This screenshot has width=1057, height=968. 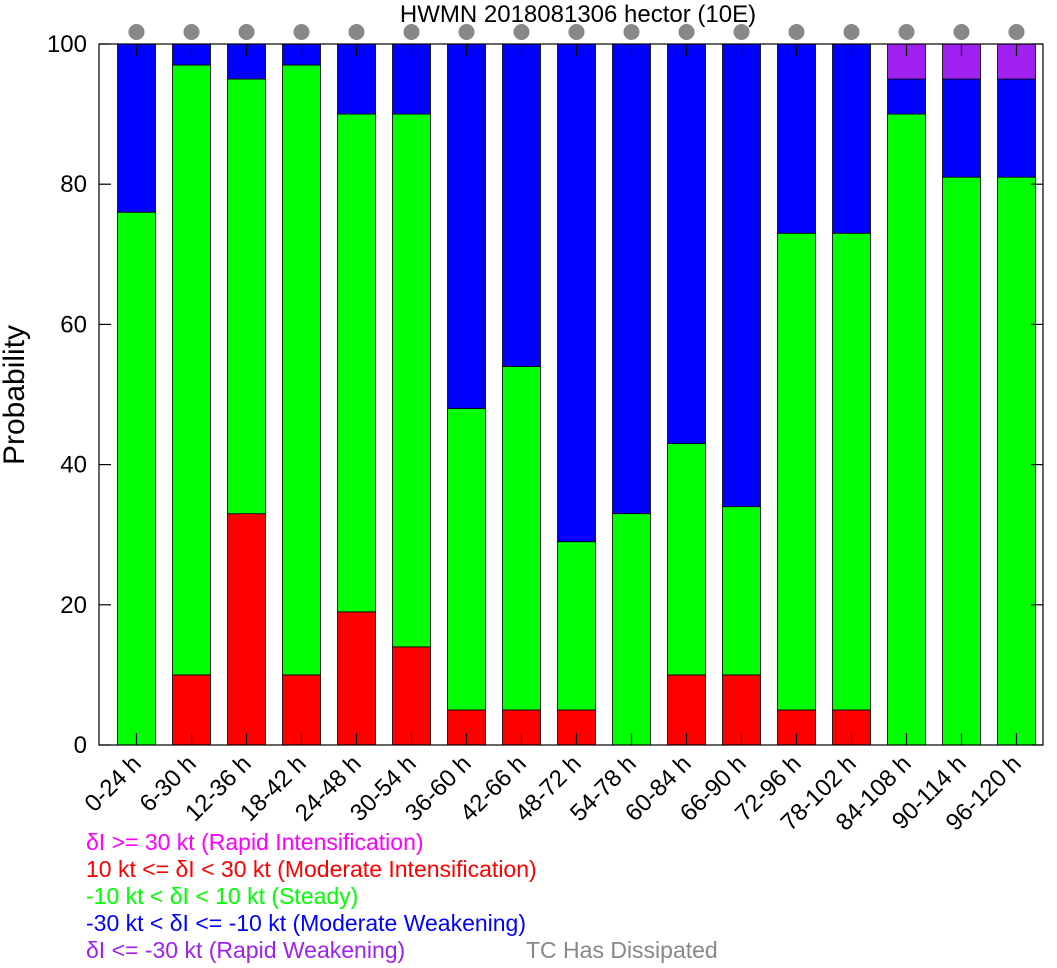 I want to click on legend-entry-5: δI <= -30 kt (Rapid Weakening), so click(x=245, y=950).